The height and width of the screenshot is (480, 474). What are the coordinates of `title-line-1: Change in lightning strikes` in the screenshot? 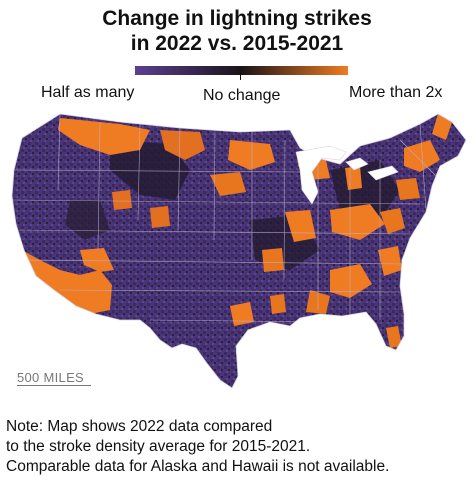 It's located at (237, 18).